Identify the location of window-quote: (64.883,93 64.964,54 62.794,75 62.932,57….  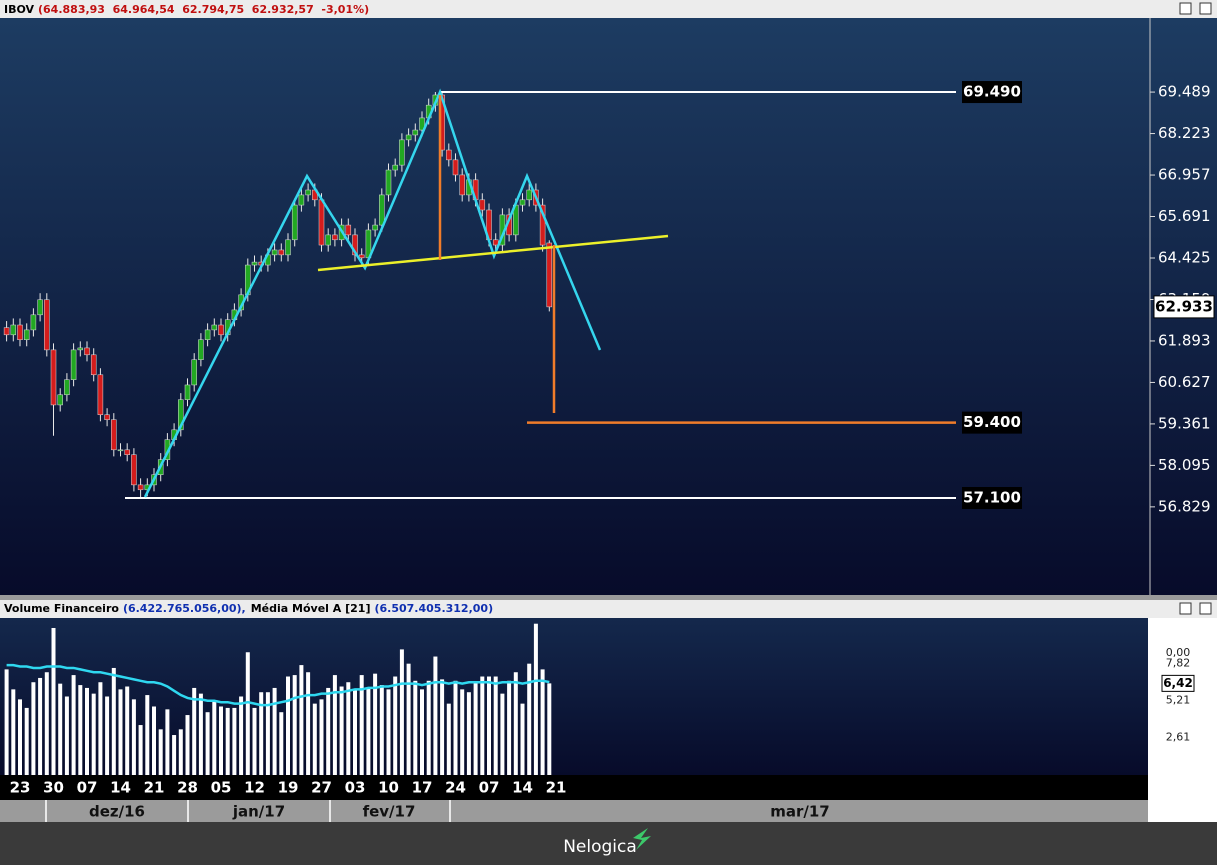
(203, 9).